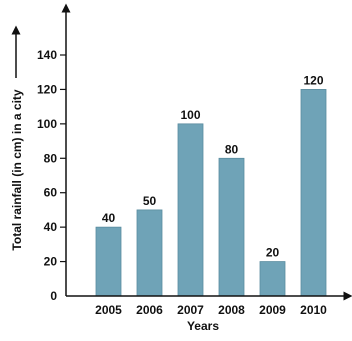 This screenshot has height=341, width=352. What do you see at coordinates (108, 310) in the screenshot?
I see `x-tick-label: 2005` at bounding box center [108, 310].